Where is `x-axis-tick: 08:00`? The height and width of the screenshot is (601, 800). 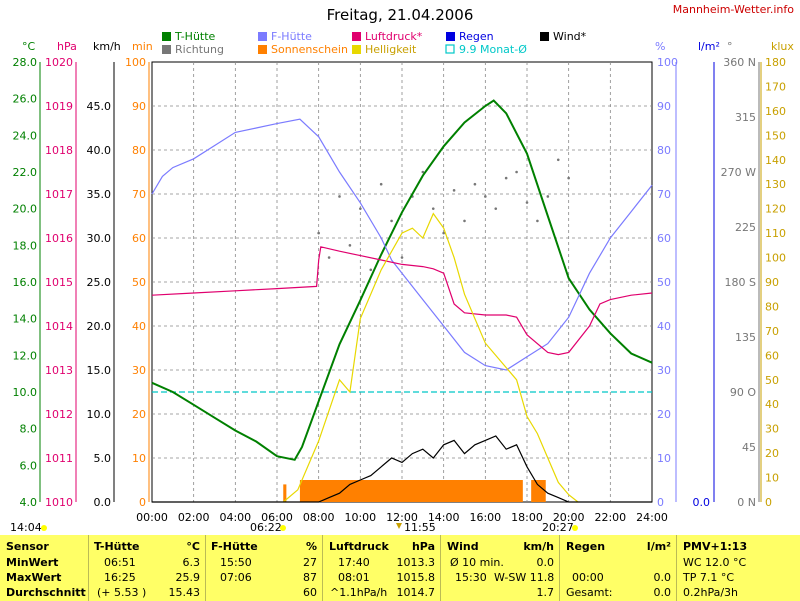 x-axis-tick: 08:00 is located at coordinates (319, 517).